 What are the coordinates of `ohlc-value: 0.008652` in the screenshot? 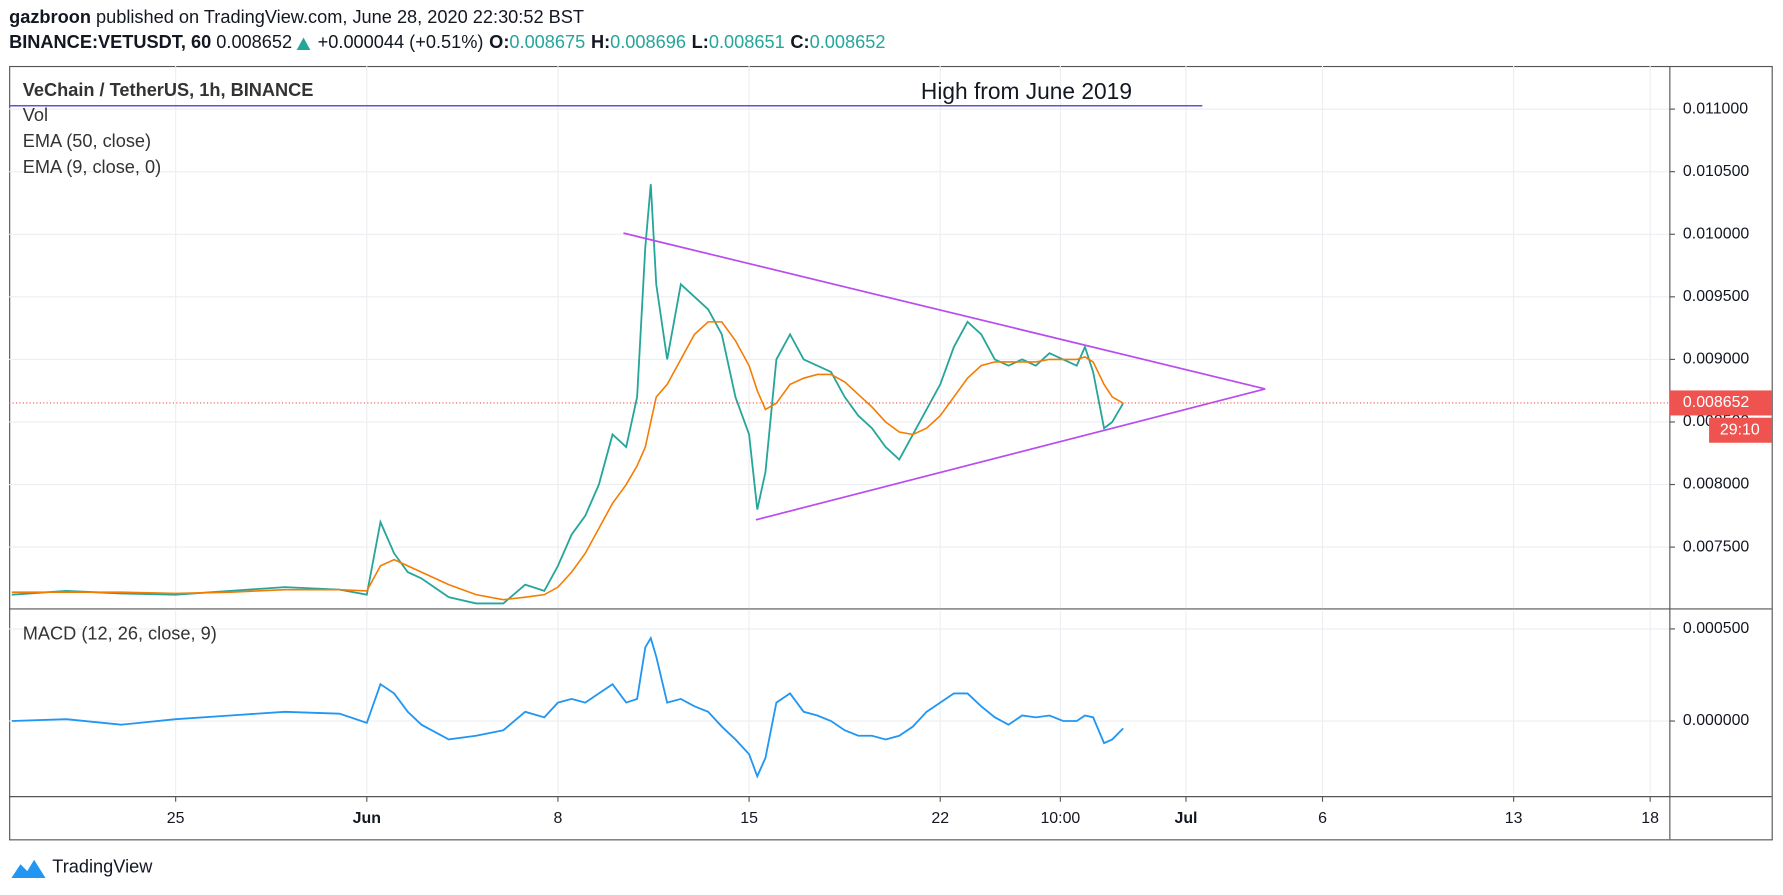 It's located at (848, 42).